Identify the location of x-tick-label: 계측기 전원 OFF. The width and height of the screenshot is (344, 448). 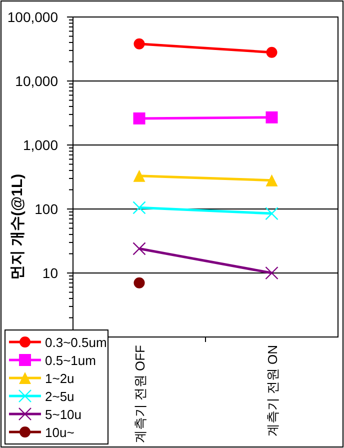
(140, 394).